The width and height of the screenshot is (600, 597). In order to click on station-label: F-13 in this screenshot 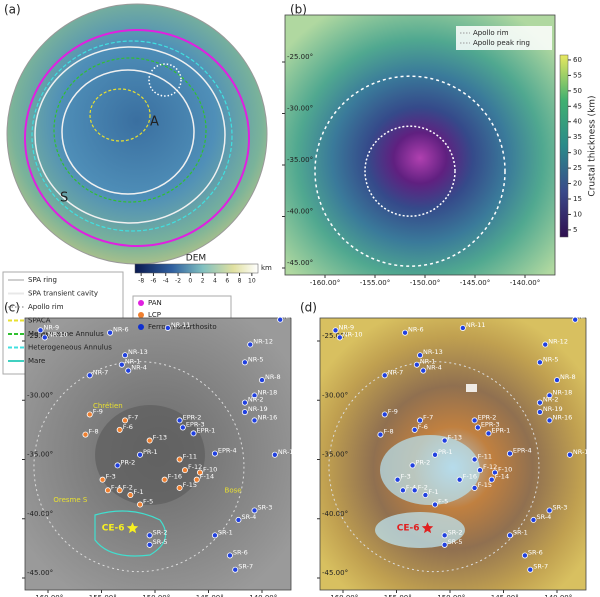, I will do `click(455, 438)`.